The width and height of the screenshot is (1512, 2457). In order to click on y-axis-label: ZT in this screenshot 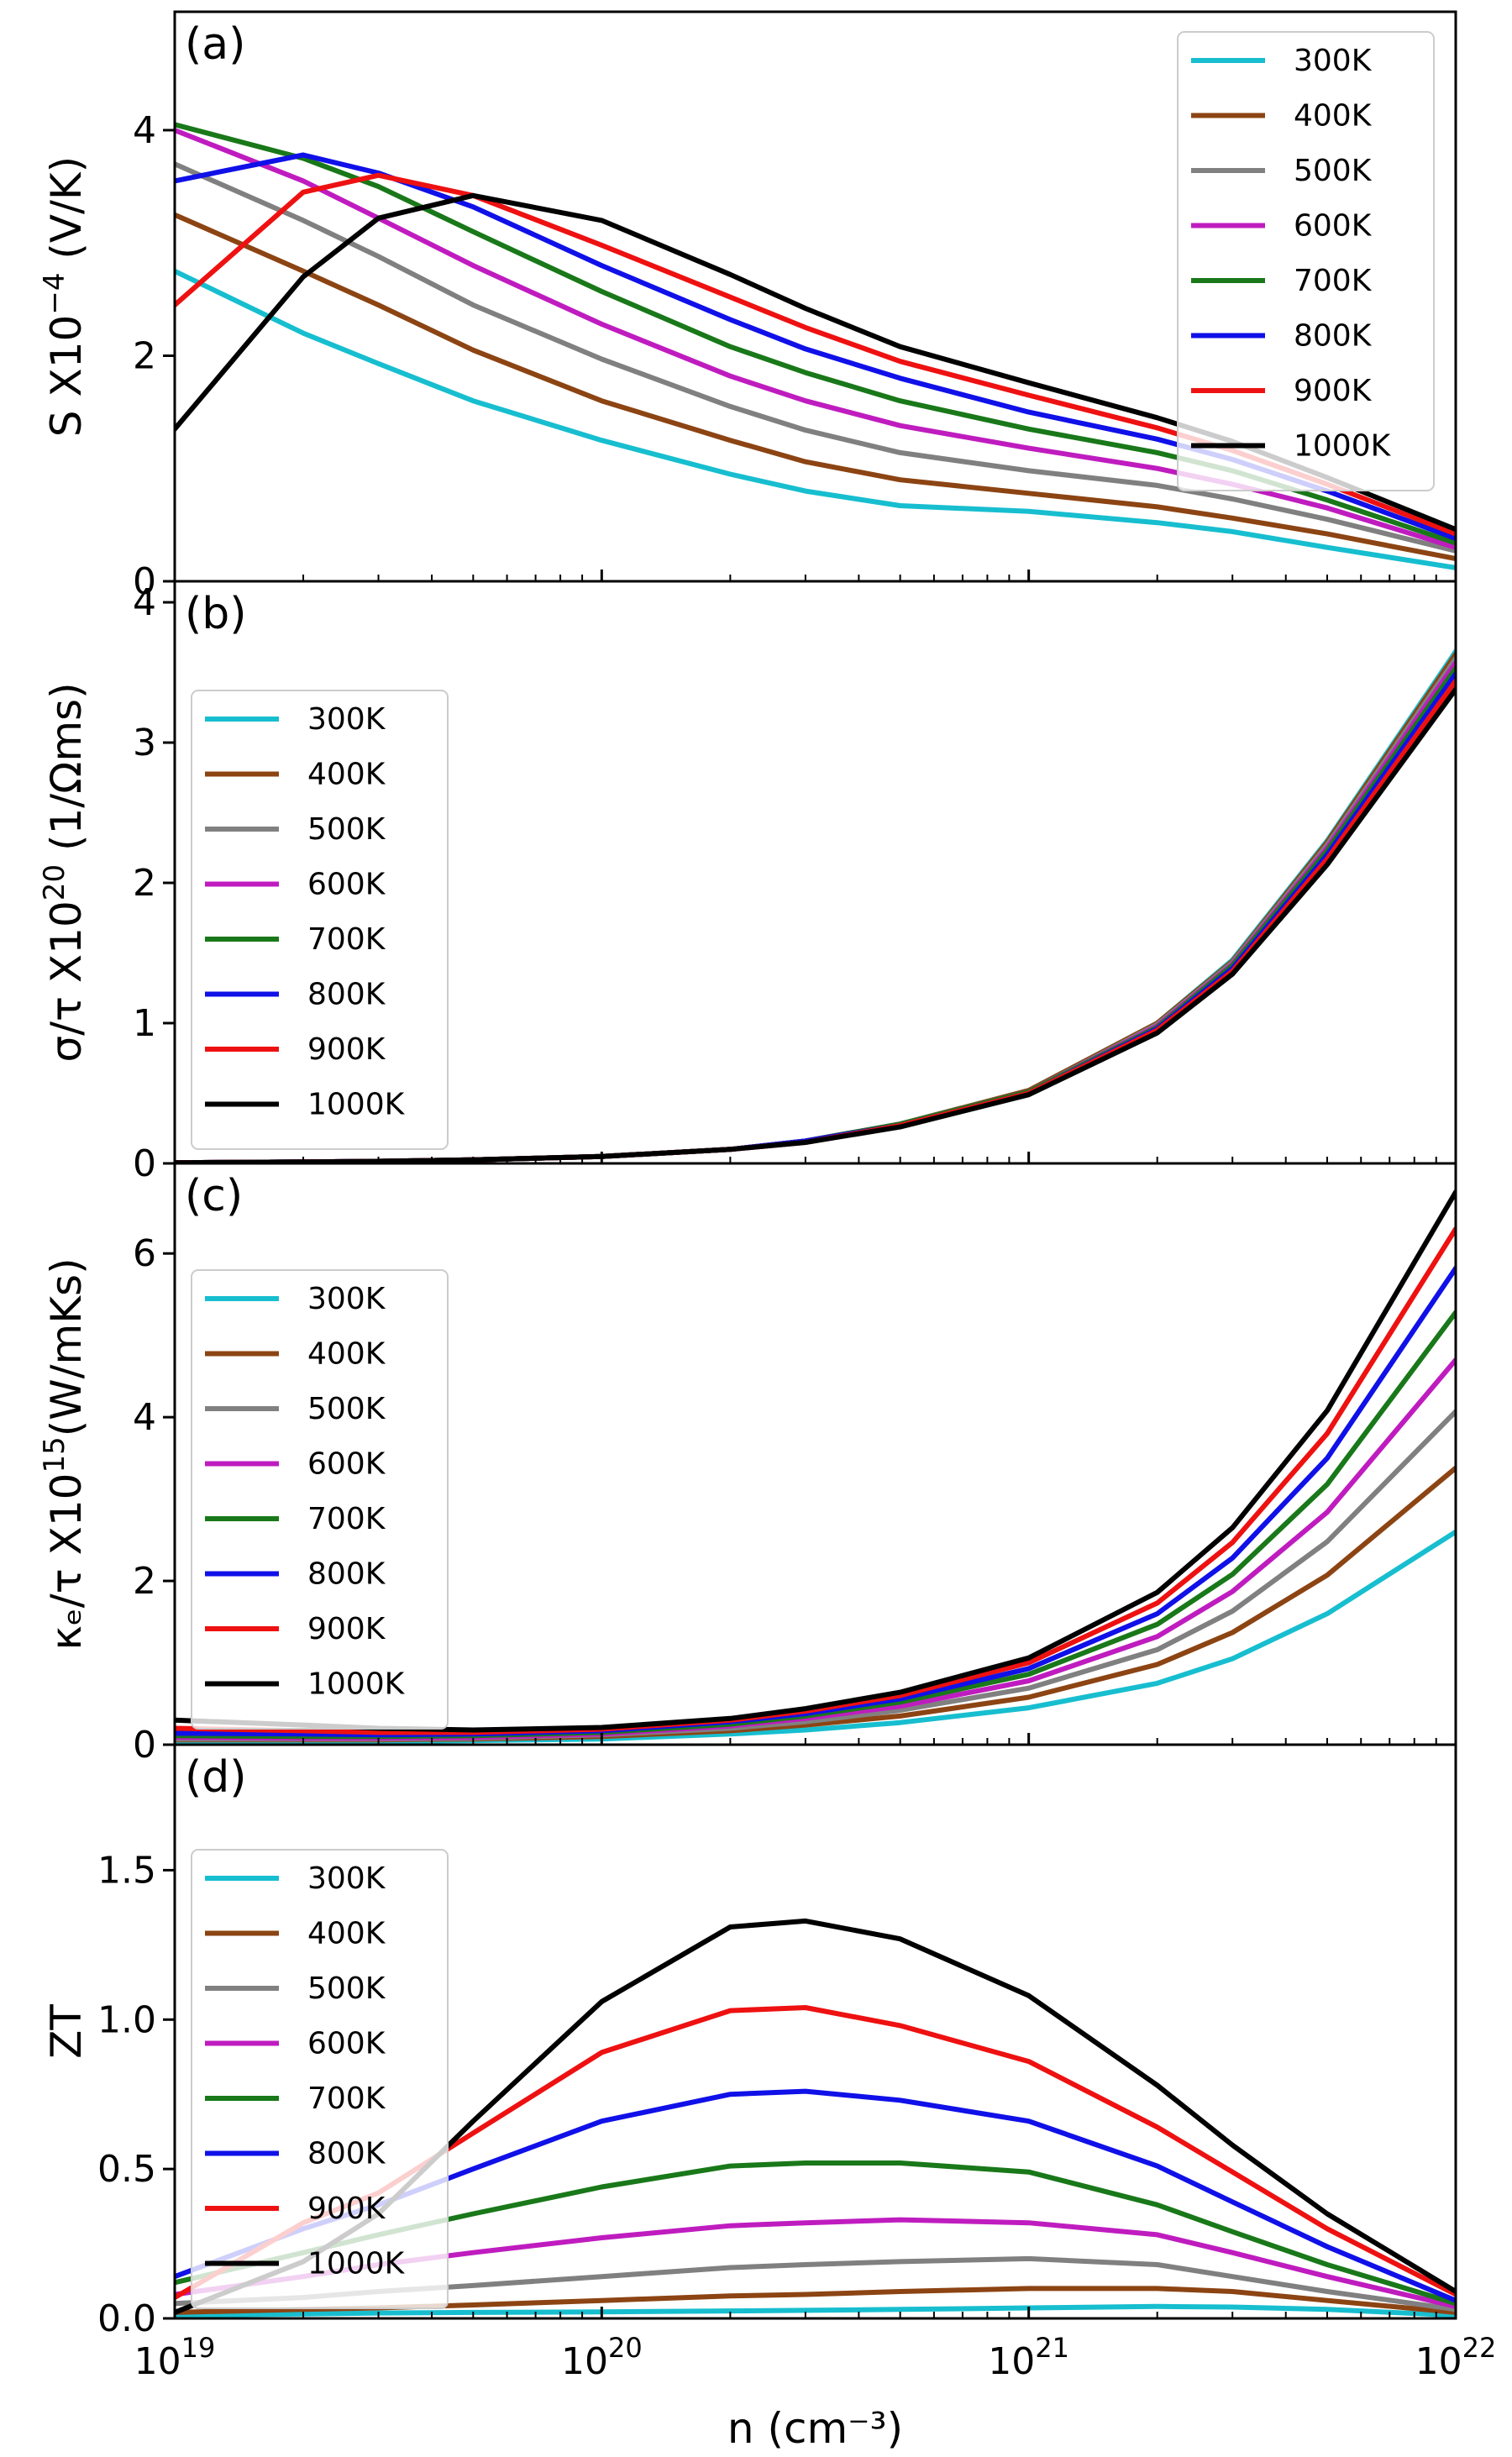, I will do `click(66, 2031)`.